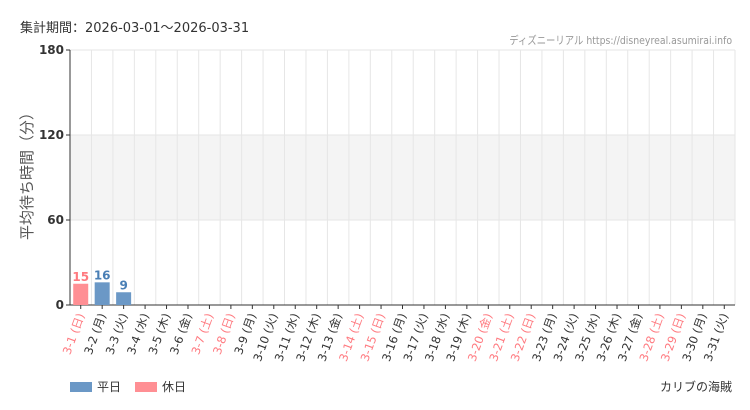 This screenshot has width=750, height=410. Describe the element at coordinates (135, 28) in the screenshot. I see `period-label: 集計期間：2026-03-01〜2026-03-31` at that location.